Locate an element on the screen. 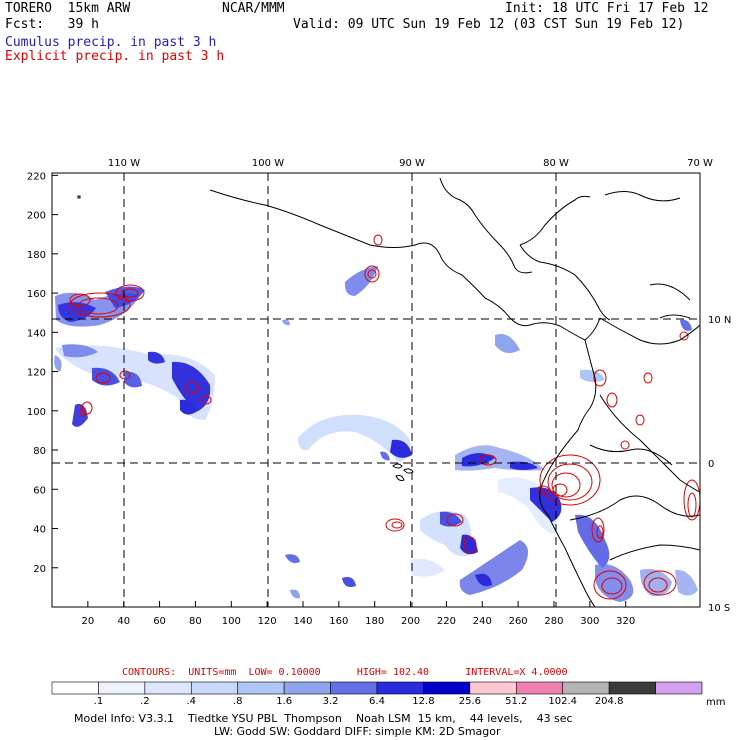  center-name: NCAR/MMM is located at coordinates (253, 8).